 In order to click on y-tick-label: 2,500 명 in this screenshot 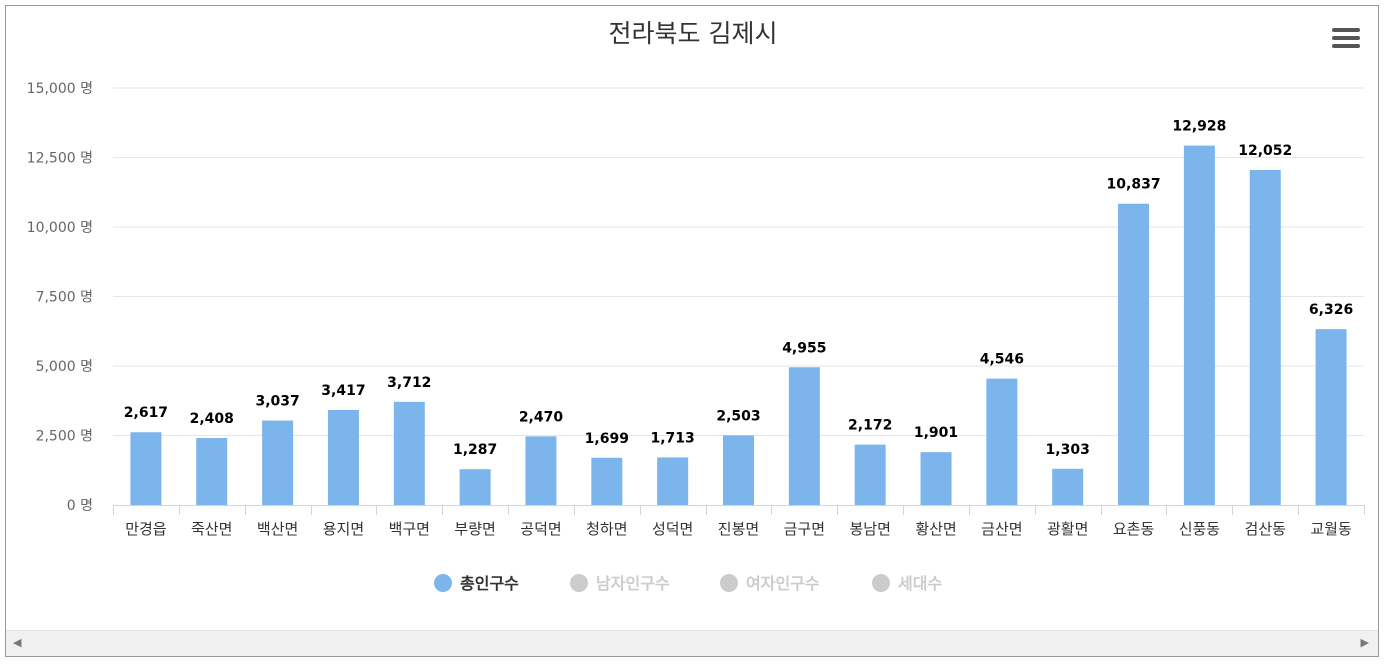, I will do `click(64, 437)`.